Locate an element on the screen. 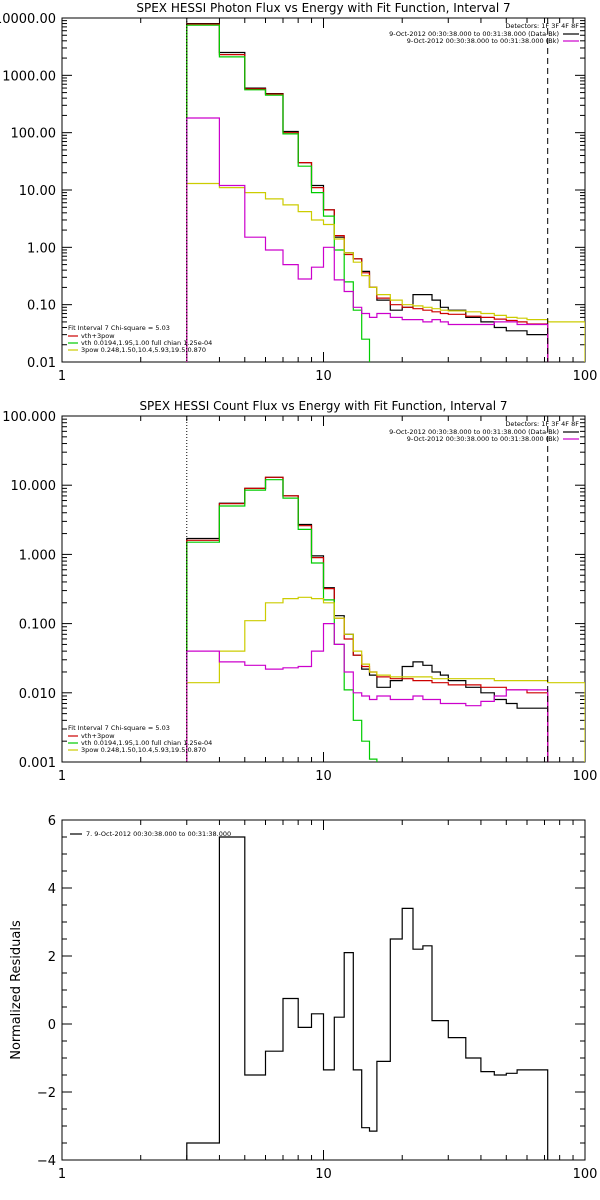  y-tick-label: 0.010 is located at coordinates (37, 694).